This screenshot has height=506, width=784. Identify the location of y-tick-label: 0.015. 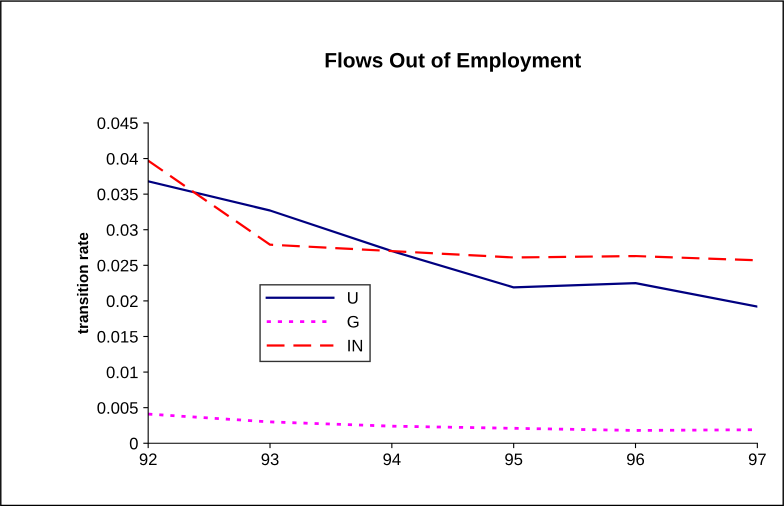
(117, 336).